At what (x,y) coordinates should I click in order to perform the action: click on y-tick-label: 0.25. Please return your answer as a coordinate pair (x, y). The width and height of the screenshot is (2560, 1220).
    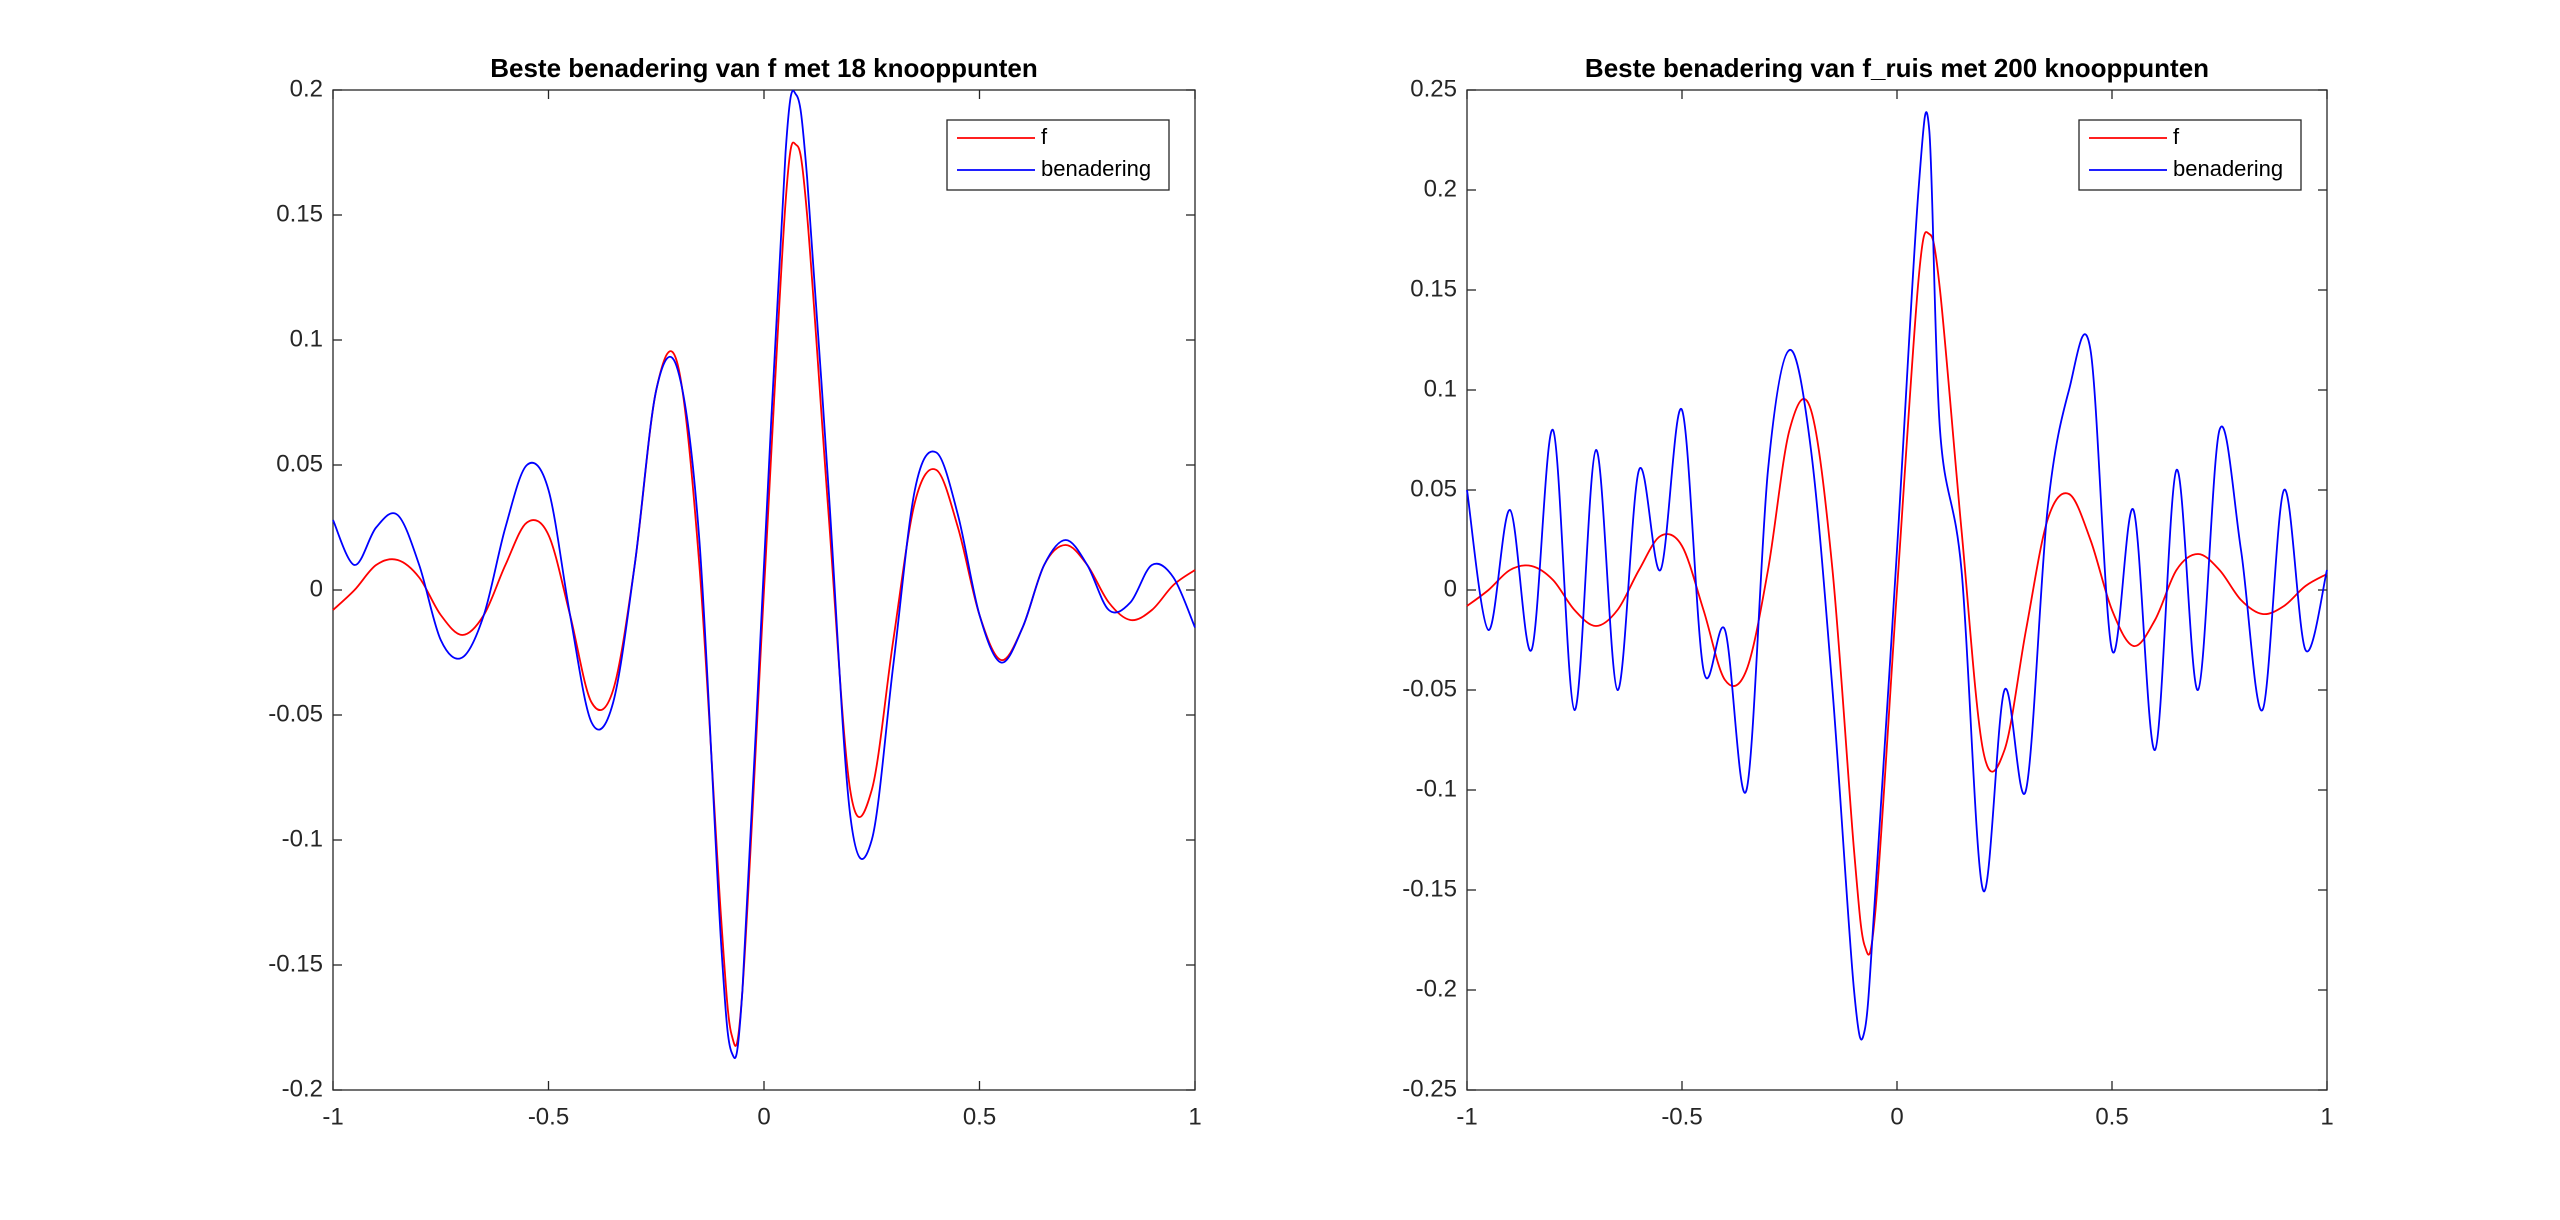
    Looking at the image, I should click on (1433, 88).